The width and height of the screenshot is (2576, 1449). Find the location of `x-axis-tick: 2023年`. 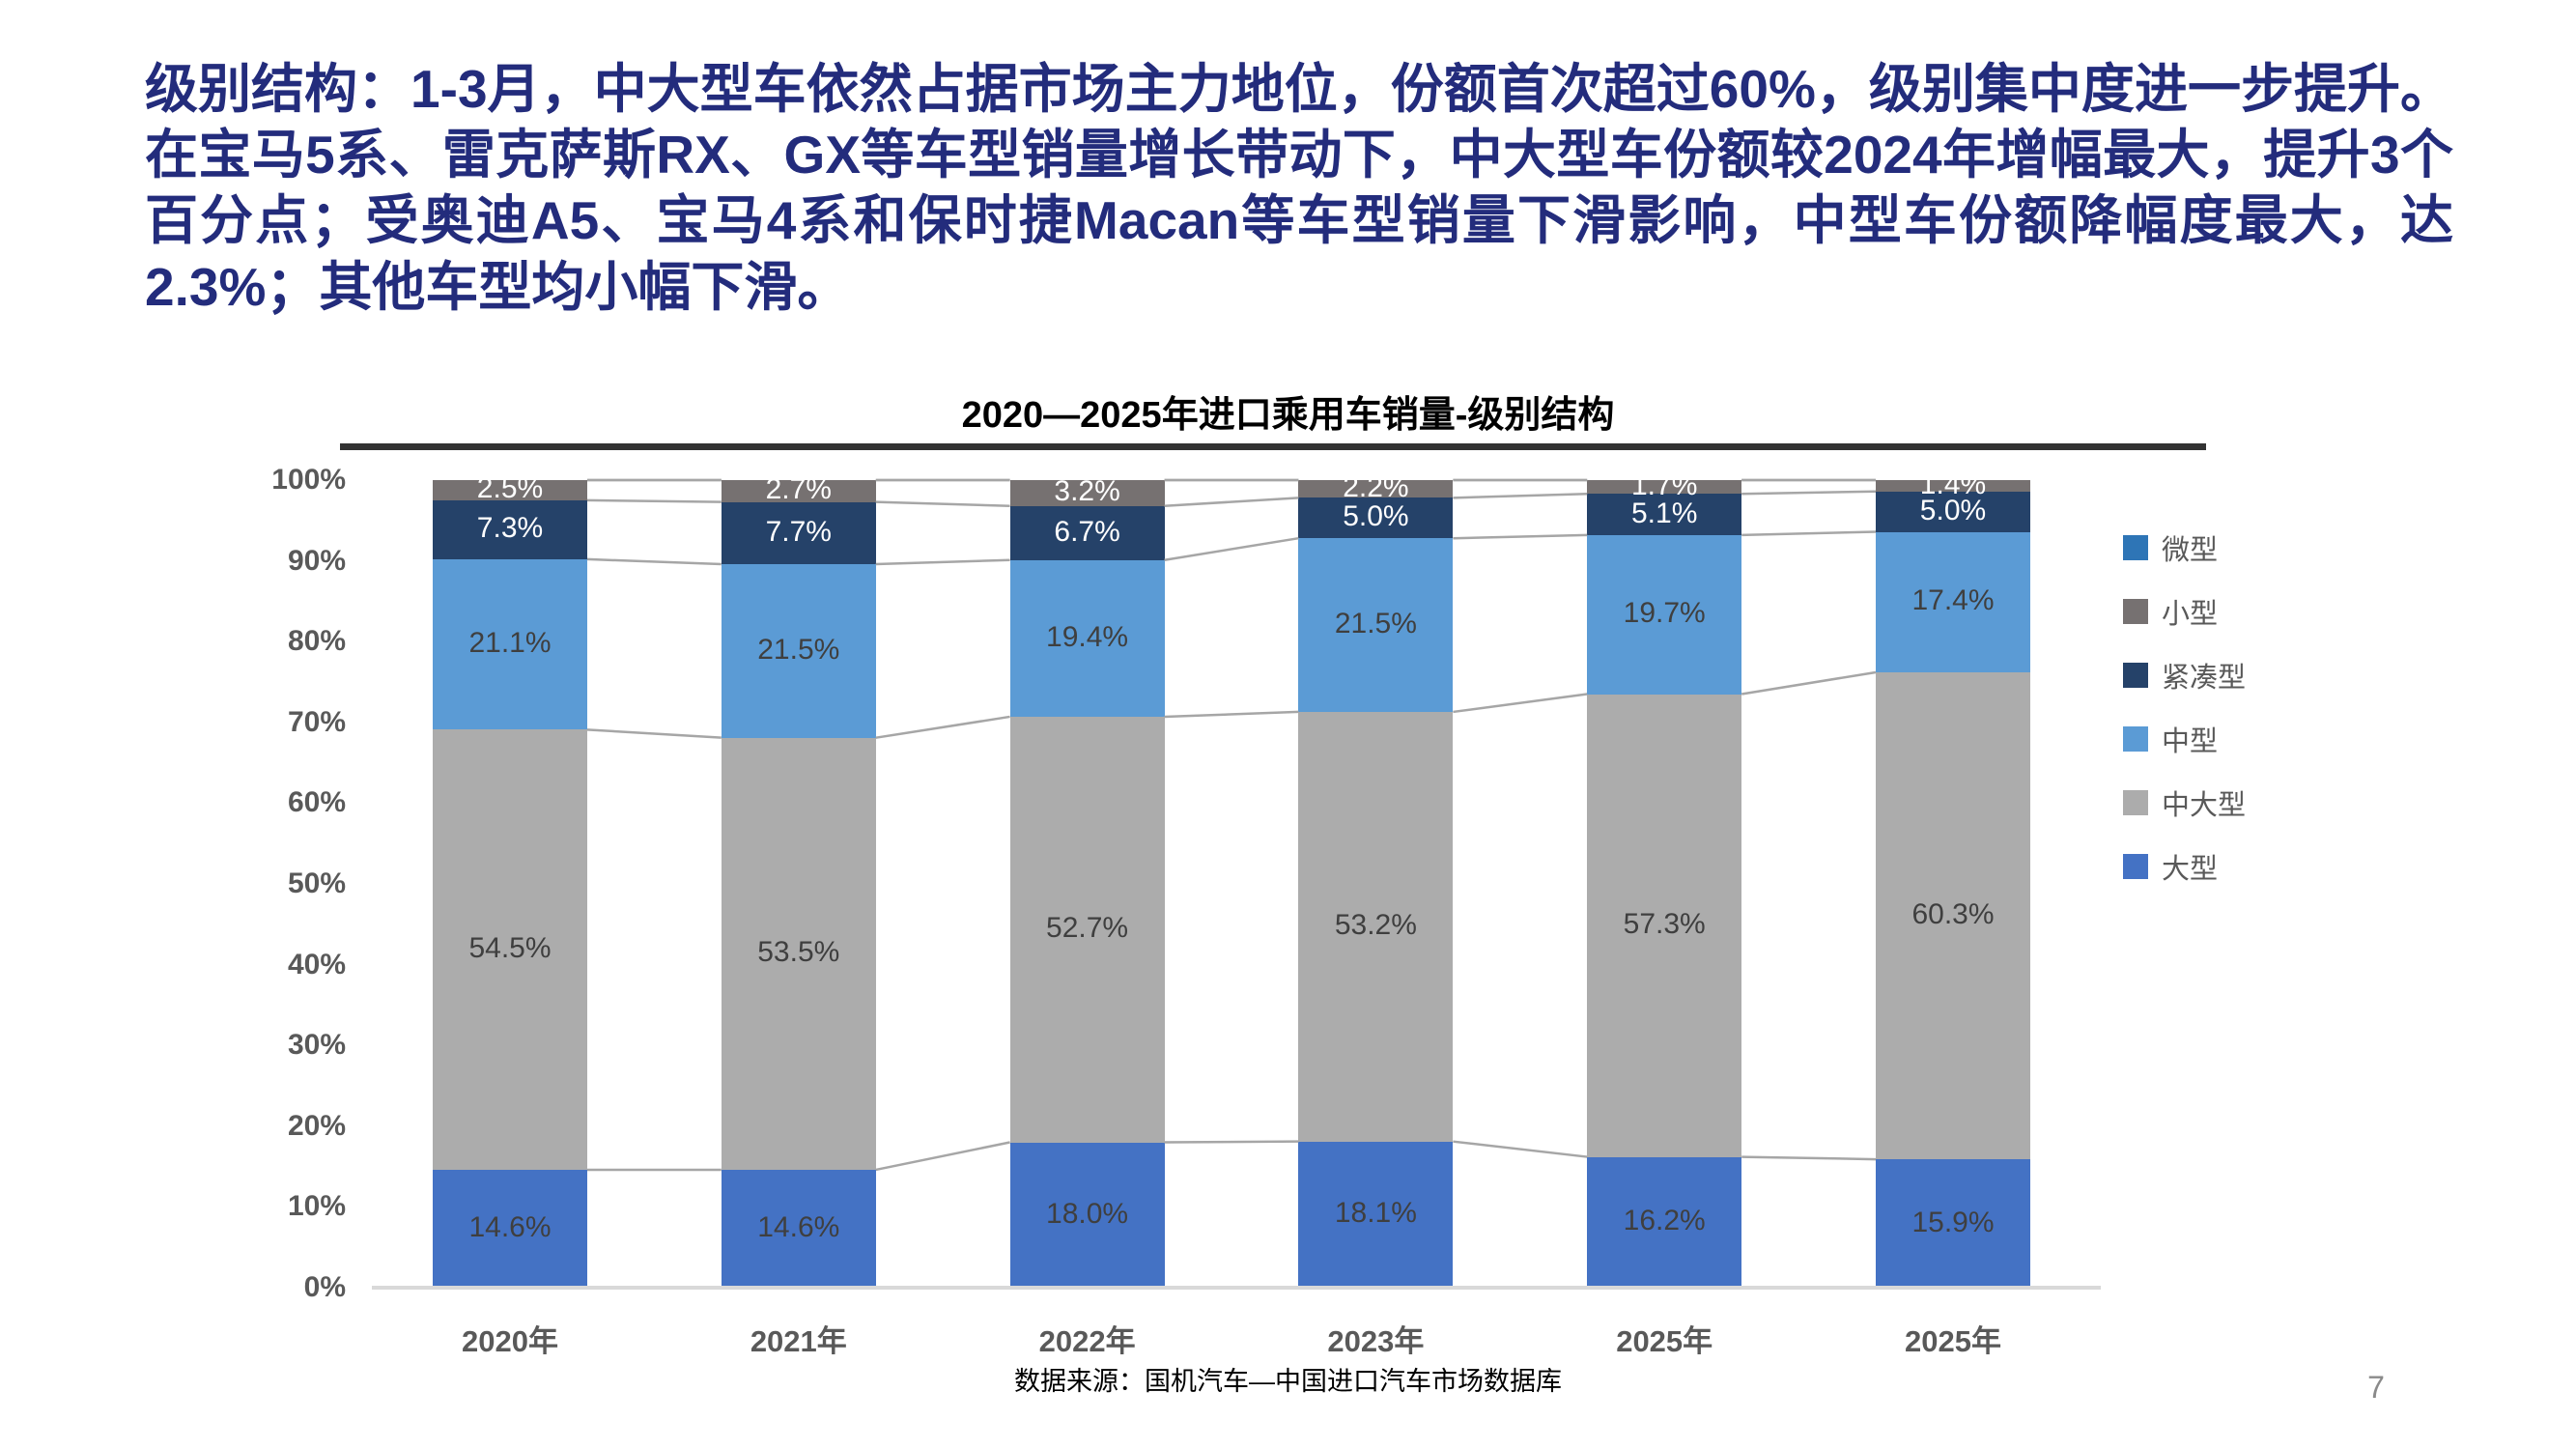

x-axis-tick: 2023年 is located at coordinates (1376, 1341).